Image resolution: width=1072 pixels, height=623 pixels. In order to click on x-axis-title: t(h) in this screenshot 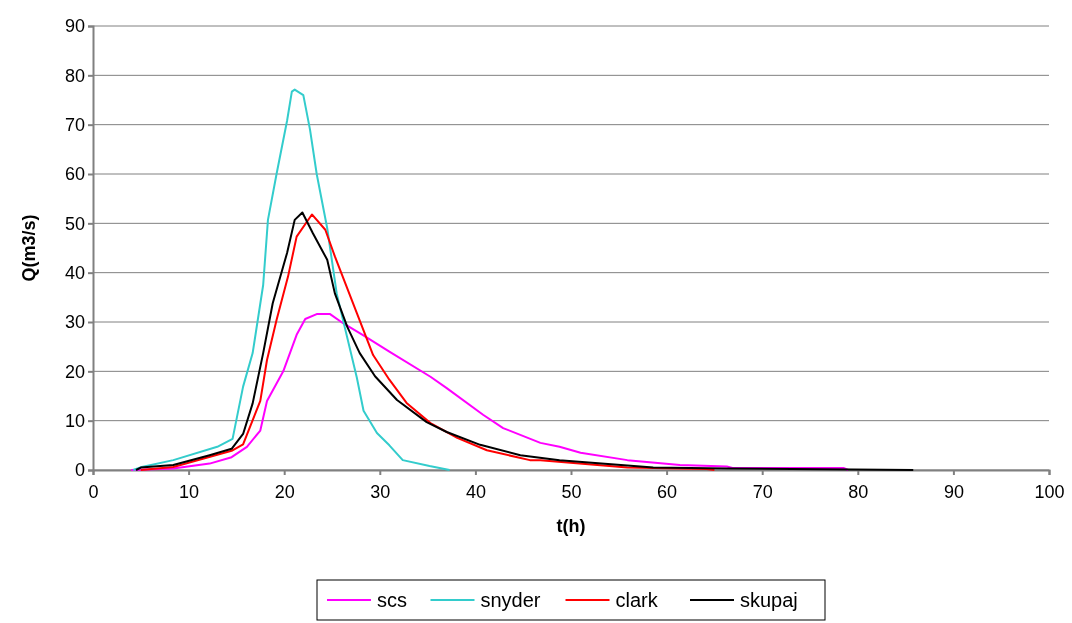, I will do `click(571, 526)`.